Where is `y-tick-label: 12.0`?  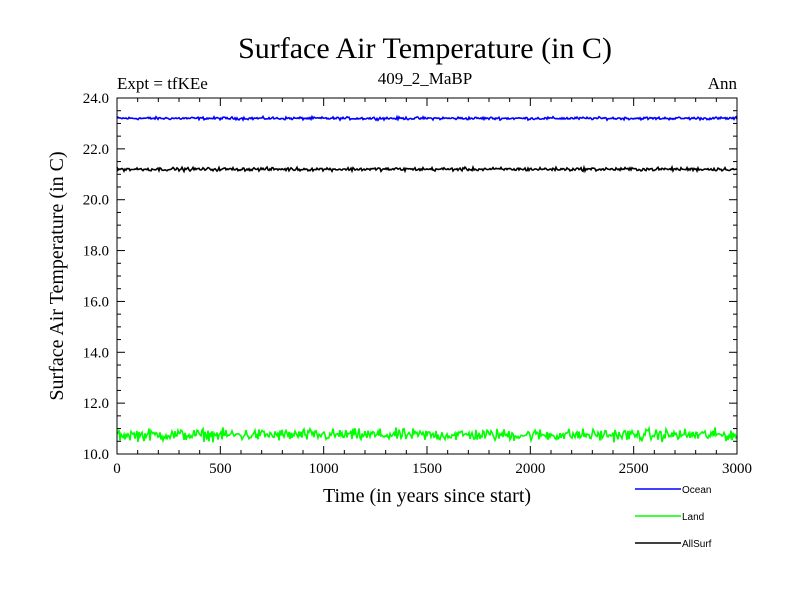
y-tick-label: 12.0 is located at coordinates (96, 404).